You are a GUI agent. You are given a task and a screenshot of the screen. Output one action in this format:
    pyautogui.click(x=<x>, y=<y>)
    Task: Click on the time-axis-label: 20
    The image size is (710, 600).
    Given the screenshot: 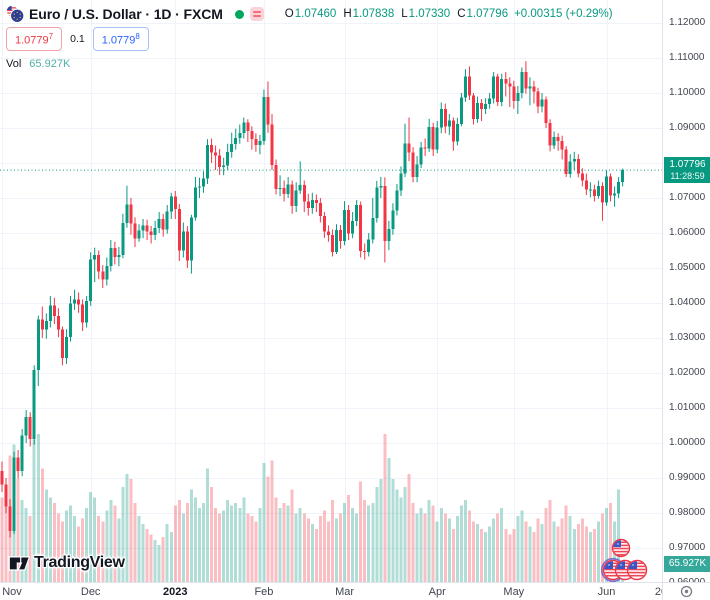 What is the action you would take?
    pyautogui.click(x=658, y=592)
    